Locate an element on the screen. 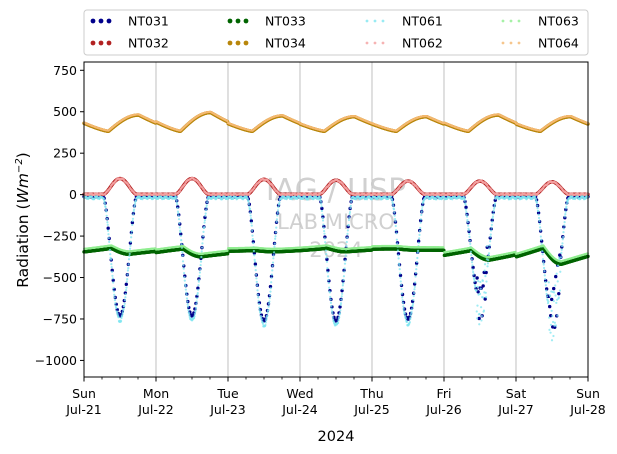 Image resolution: width=617 pixels, height=454 pixels. legend-box is located at coordinates (336, 32).